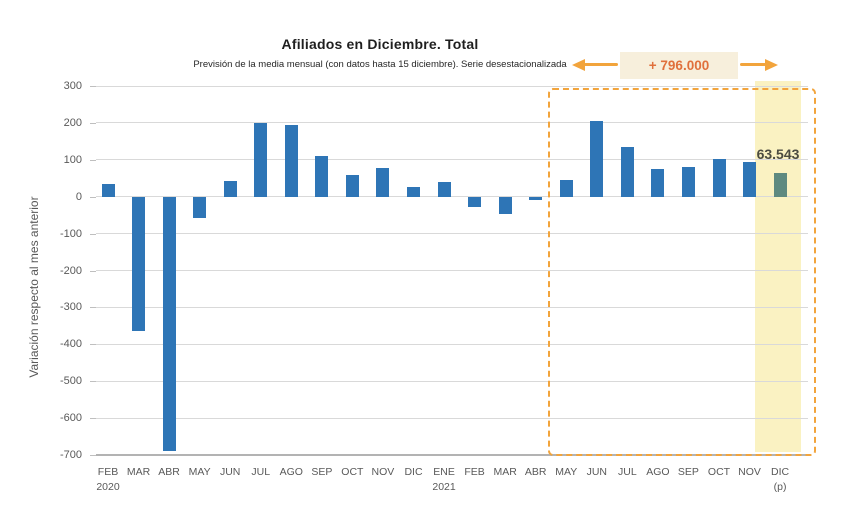  What do you see at coordinates (70, 455) in the screenshot?
I see `y-tick-label: -700` at bounding box center [70, 455].